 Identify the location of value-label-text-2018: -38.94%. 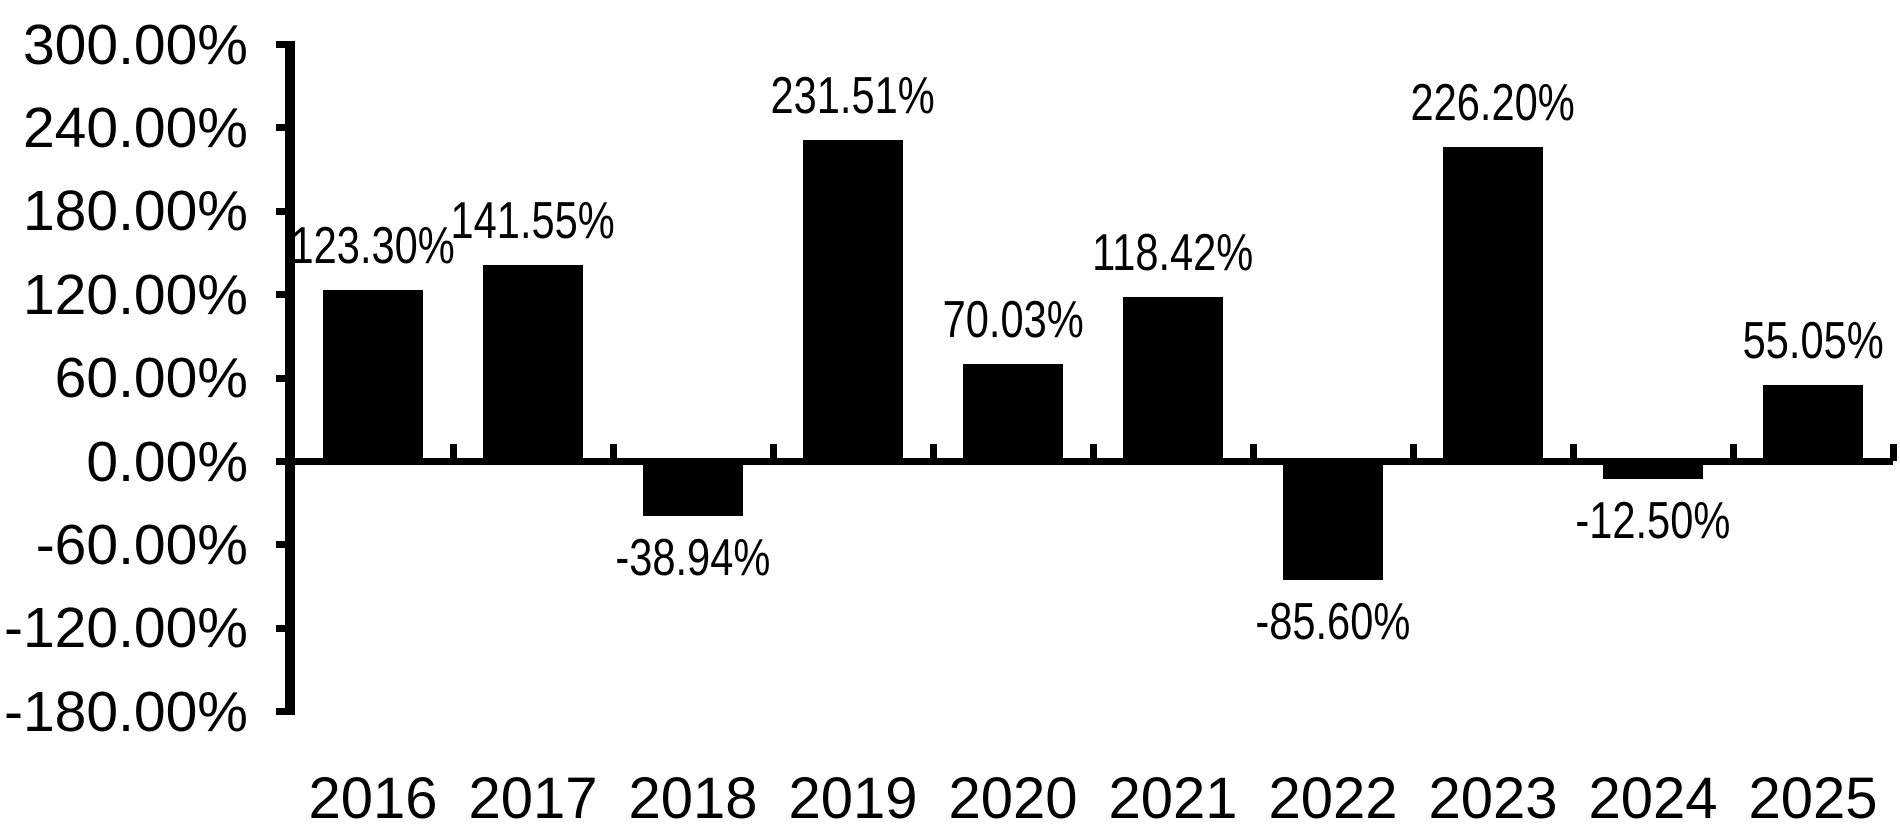
(693, 557).